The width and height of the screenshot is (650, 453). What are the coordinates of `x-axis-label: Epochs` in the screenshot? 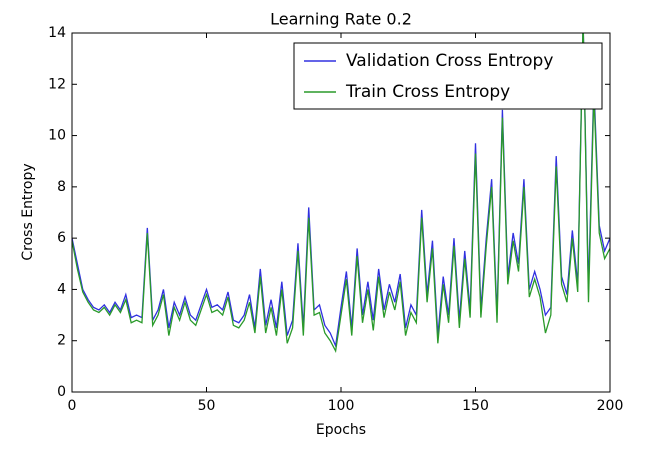 It's located at (341, 430).